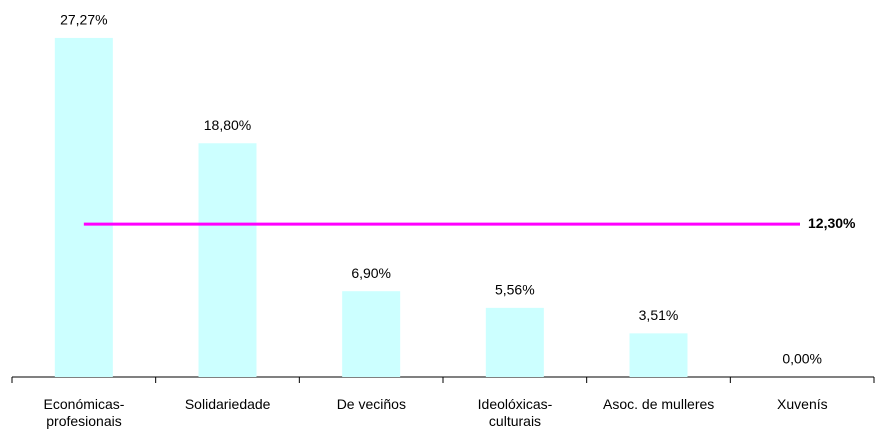 The height and width of the screenshot is (432, 876). What do you see at coordinates (802, 359) in the screenshot?
I see `value-label: 0,00%` at bounding box center [802, 359].